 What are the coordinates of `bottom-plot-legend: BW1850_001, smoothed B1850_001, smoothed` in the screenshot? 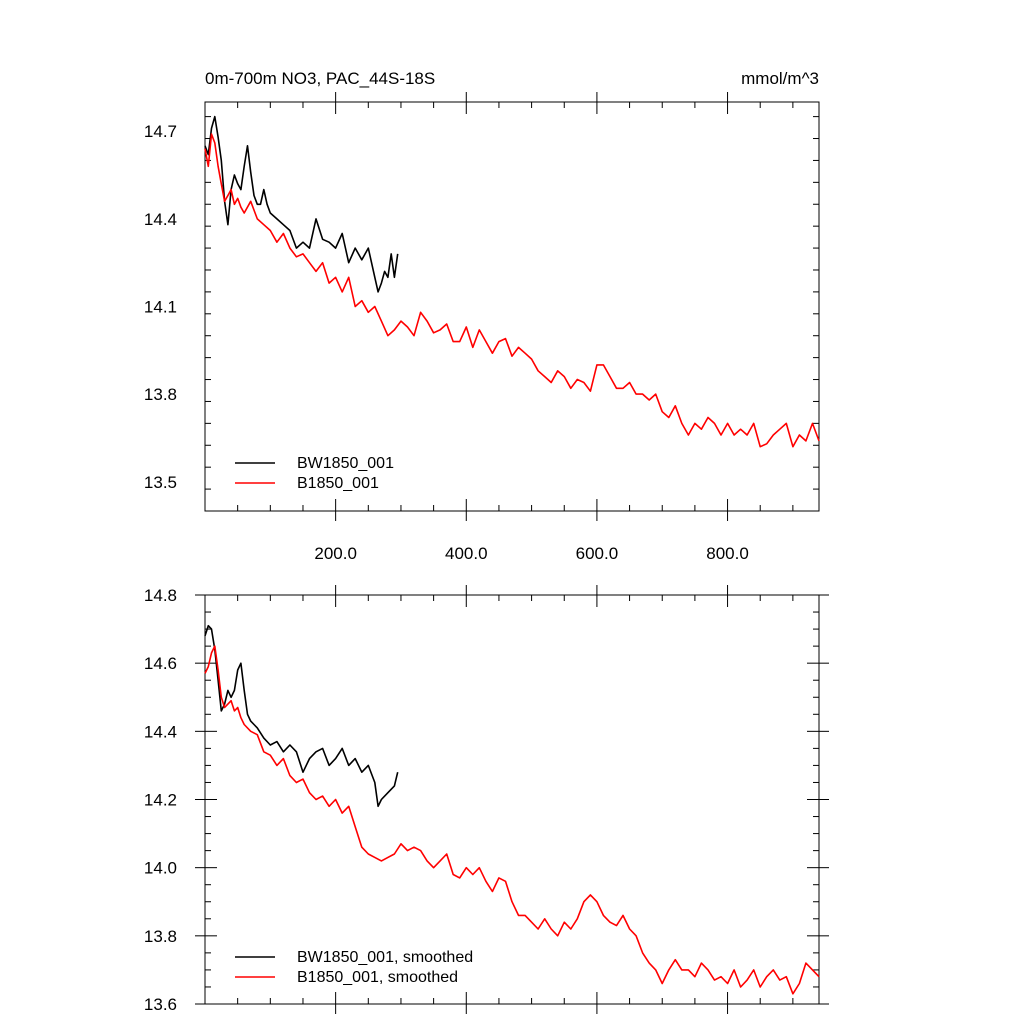 It's located at (354, 967).